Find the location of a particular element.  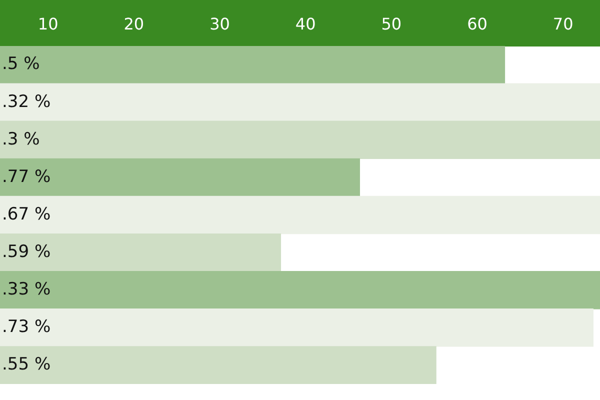

annotation: .77 % is located at coordinates (26, 176).